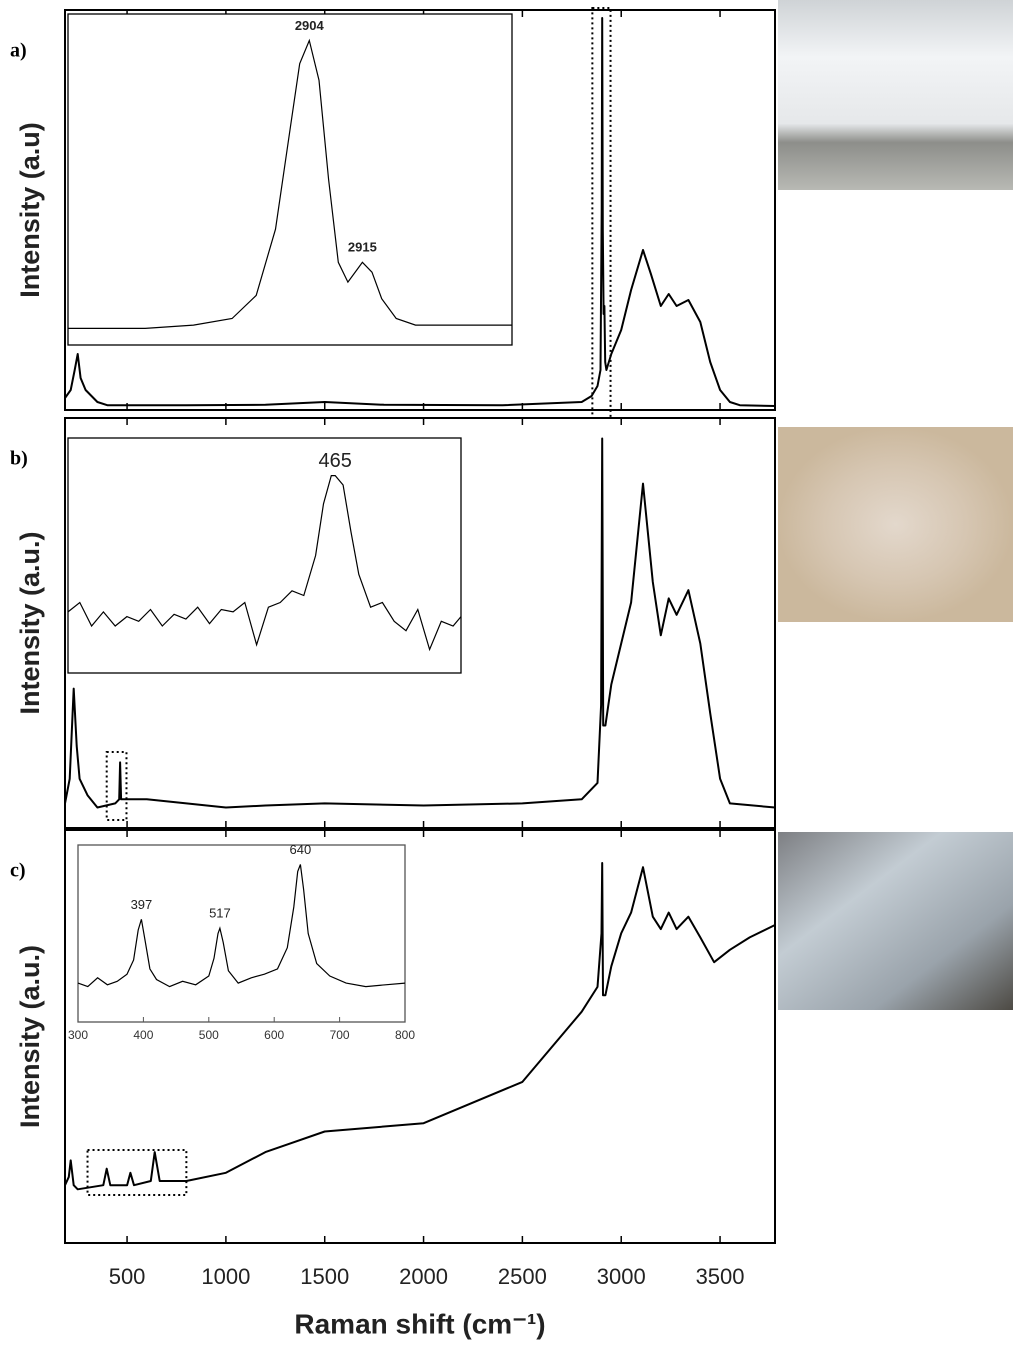  What do you see at coordinates (895, 524) in the screenshot?
I see `photo-b` at bounding box center [895, 524].